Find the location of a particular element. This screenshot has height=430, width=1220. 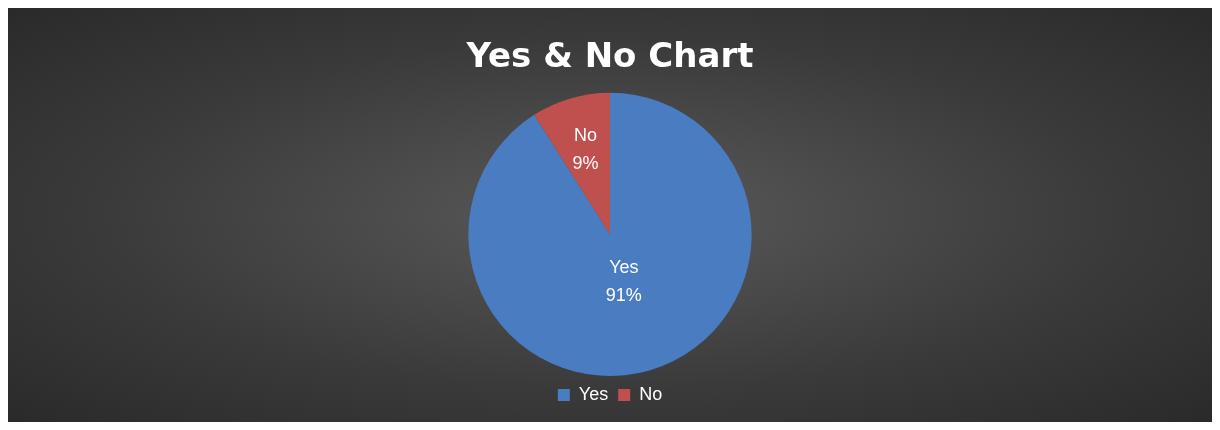

chart-title: Yes & No Chart is located at coordinates (609, 55).